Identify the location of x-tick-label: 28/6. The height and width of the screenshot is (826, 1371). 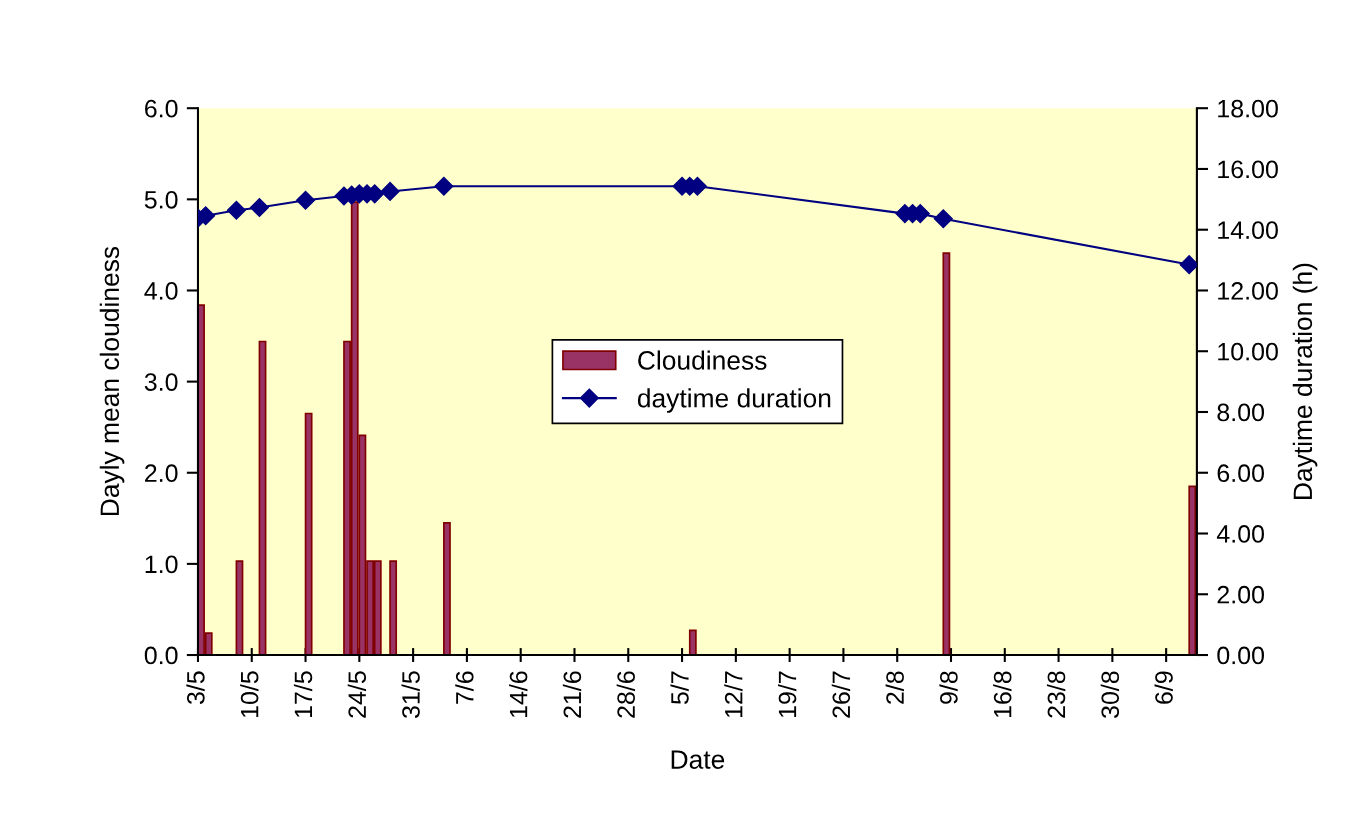
(625, 694).